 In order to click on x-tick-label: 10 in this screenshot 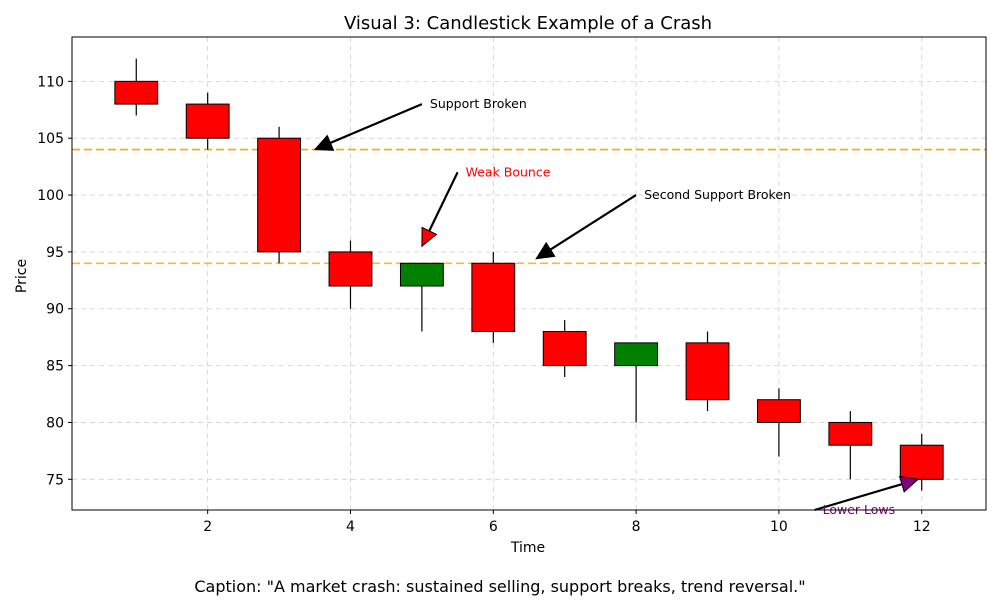, I will do `click(779, 527)`.